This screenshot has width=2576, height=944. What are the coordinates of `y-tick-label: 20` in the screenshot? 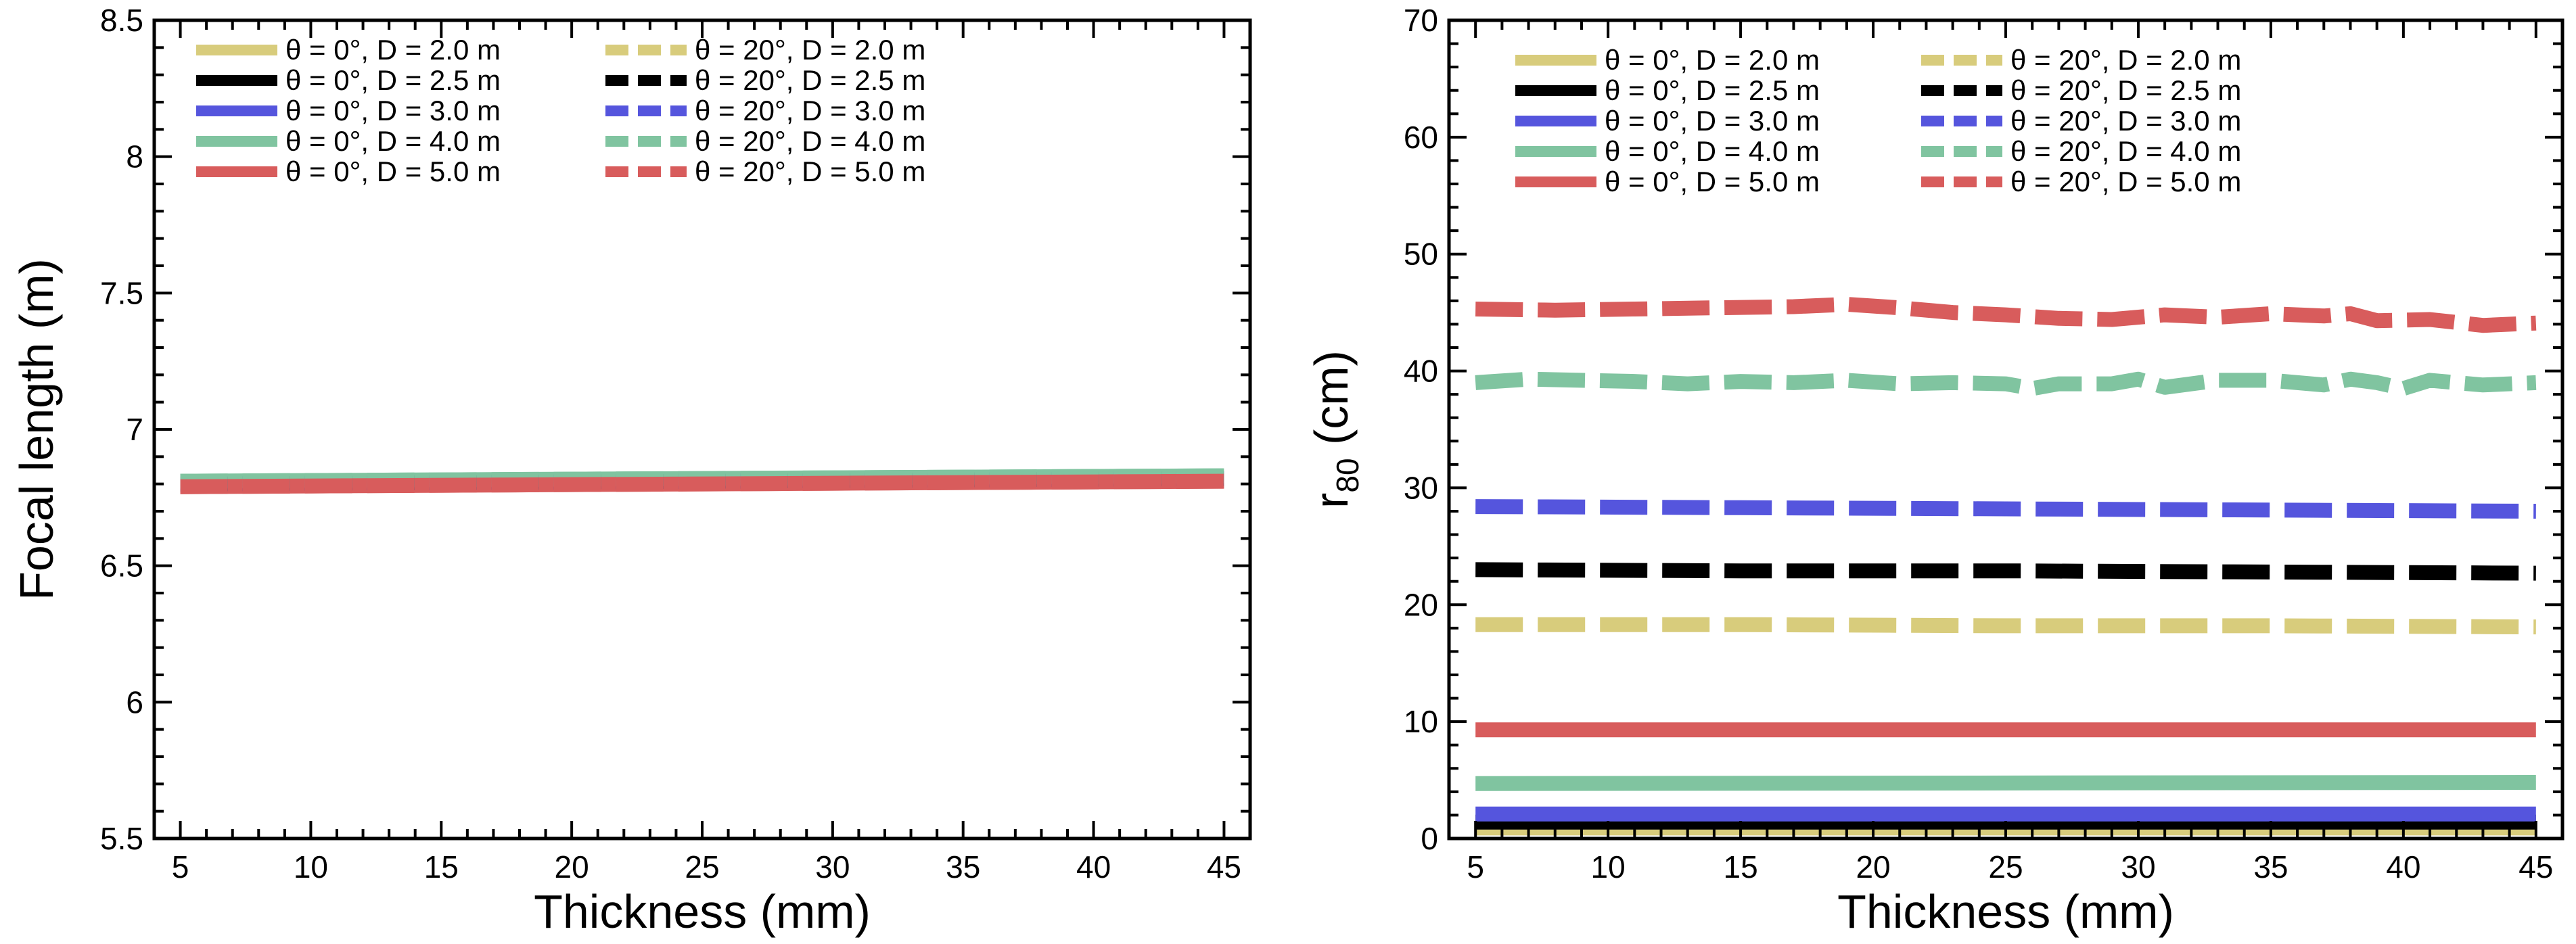 It's located at (1421, 604).